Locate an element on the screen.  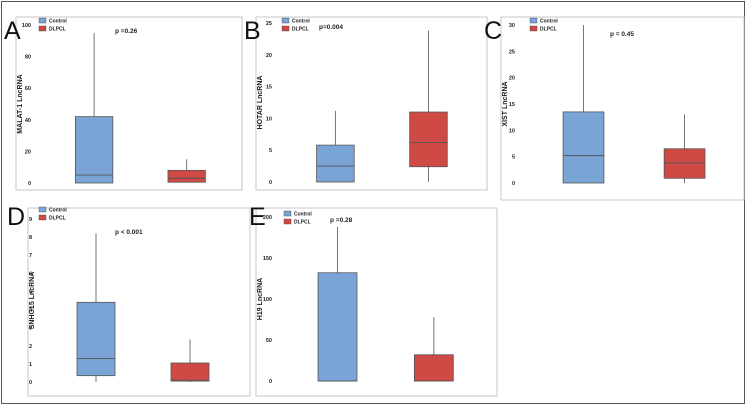
panel-letter: C is located at coordinates (493, 31).